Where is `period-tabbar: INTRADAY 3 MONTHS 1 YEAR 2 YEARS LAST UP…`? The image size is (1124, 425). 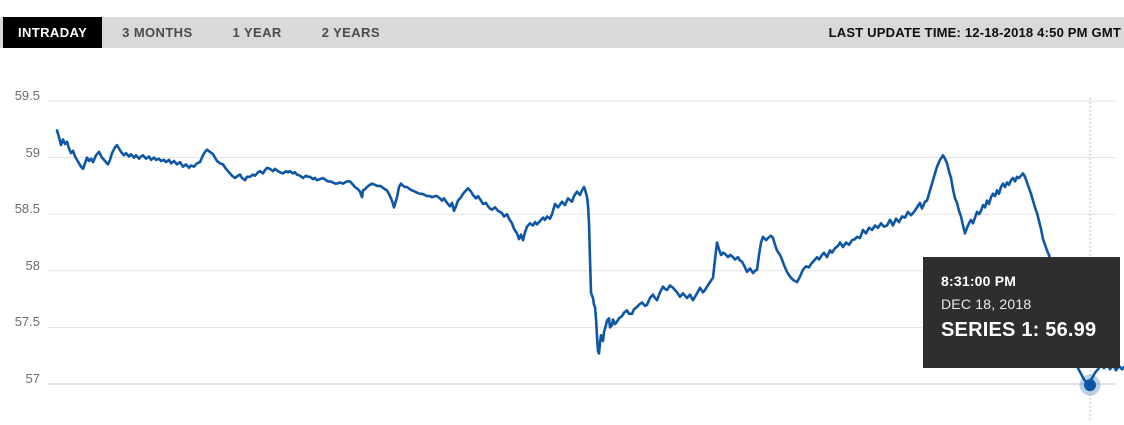 period-tabbar: INTRADAY 3 MONTHS 1 YEAR 2 YEARS LAST UP… is located at coordinates (562, 32).